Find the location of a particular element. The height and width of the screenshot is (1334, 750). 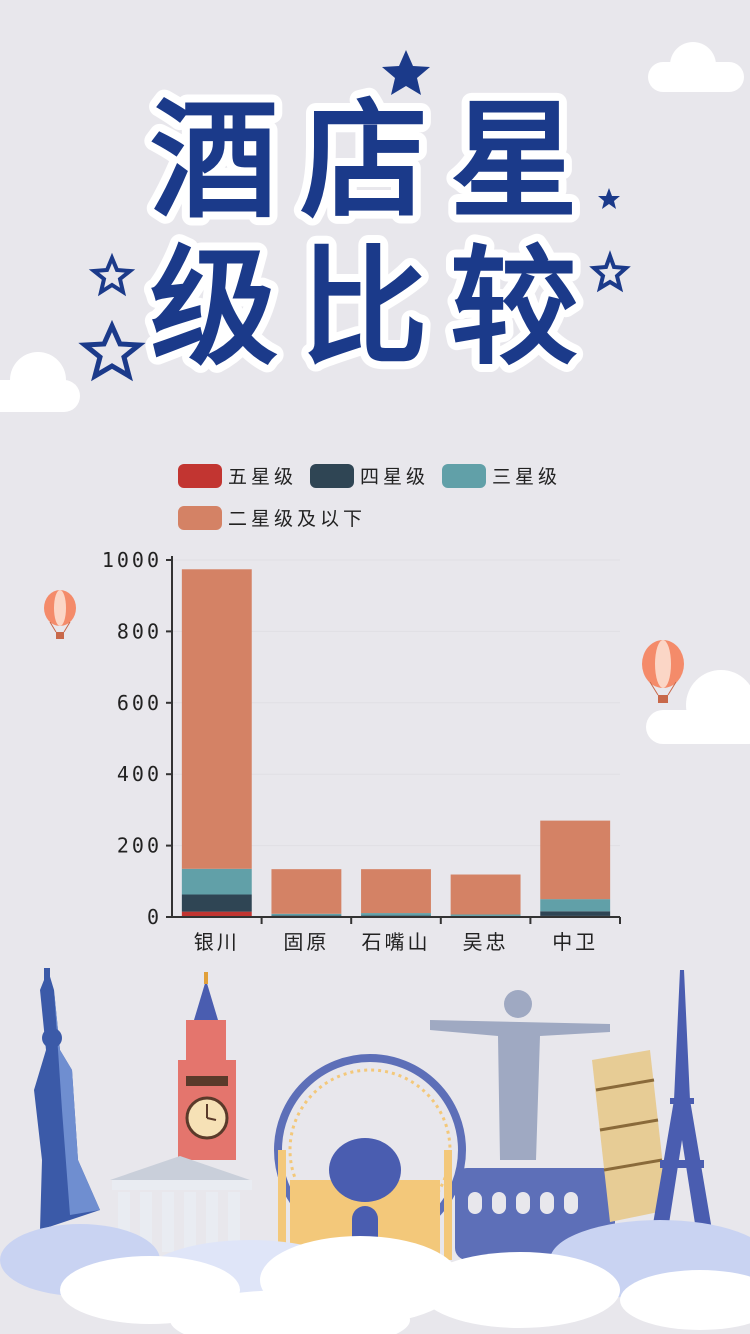

x-category-label: 中卫 is located at coordinates (575, 942).